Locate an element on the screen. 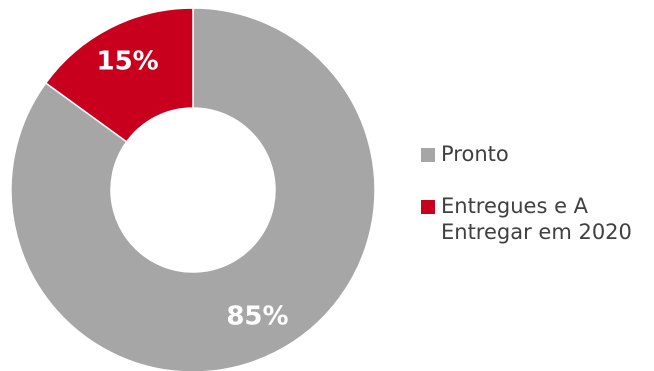 The image size is (654, 371). slice-label-entregues-e-a-entregar-em-2020: 15% is located at coordinates (128, 62).